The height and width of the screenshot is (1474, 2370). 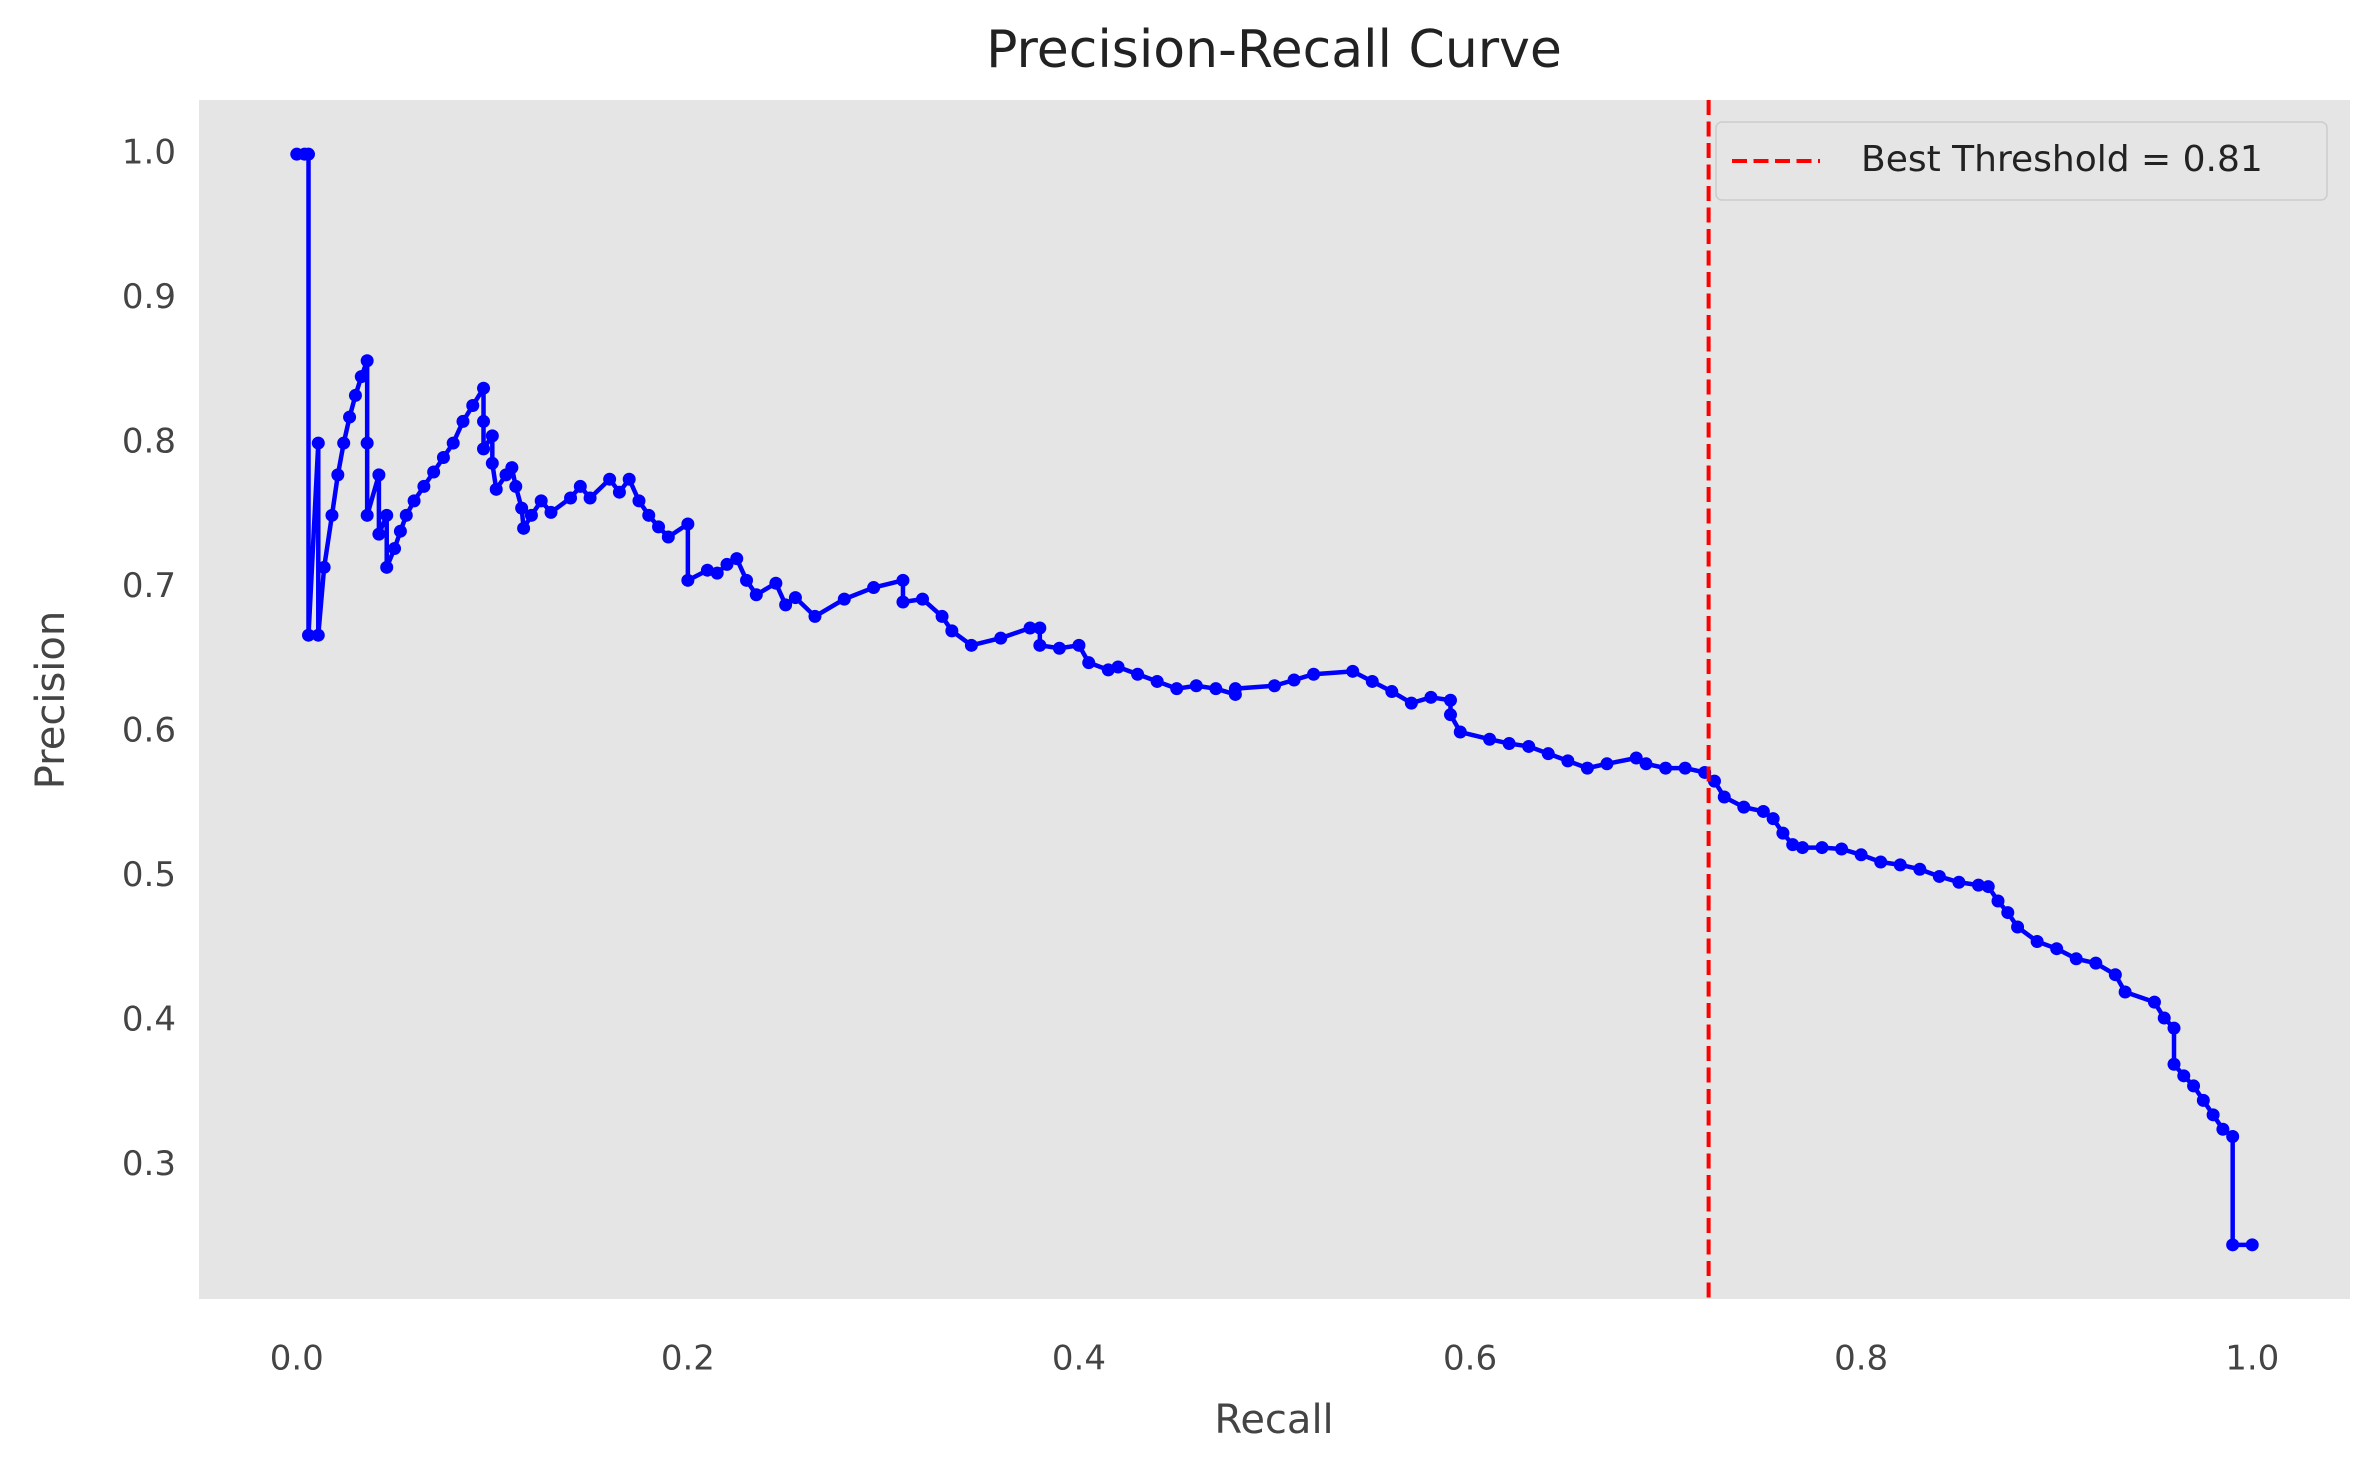 What do you see at coordinates (149, 442) in the screenshot?
I see `y-tick-label: 0.8` at bounding box center [149, 442].